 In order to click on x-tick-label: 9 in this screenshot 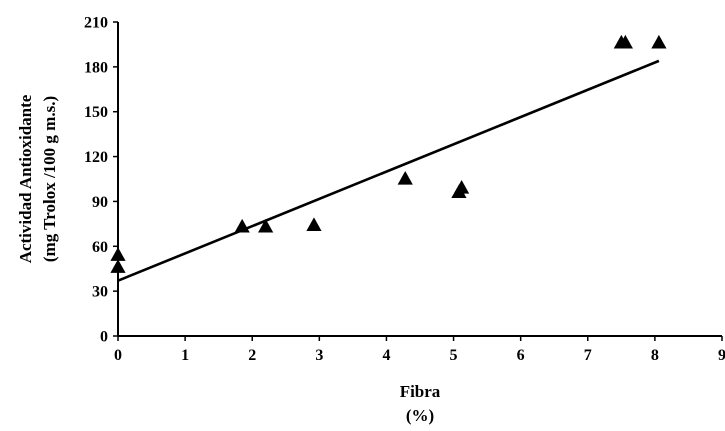, I will do `click(721, 355)`.